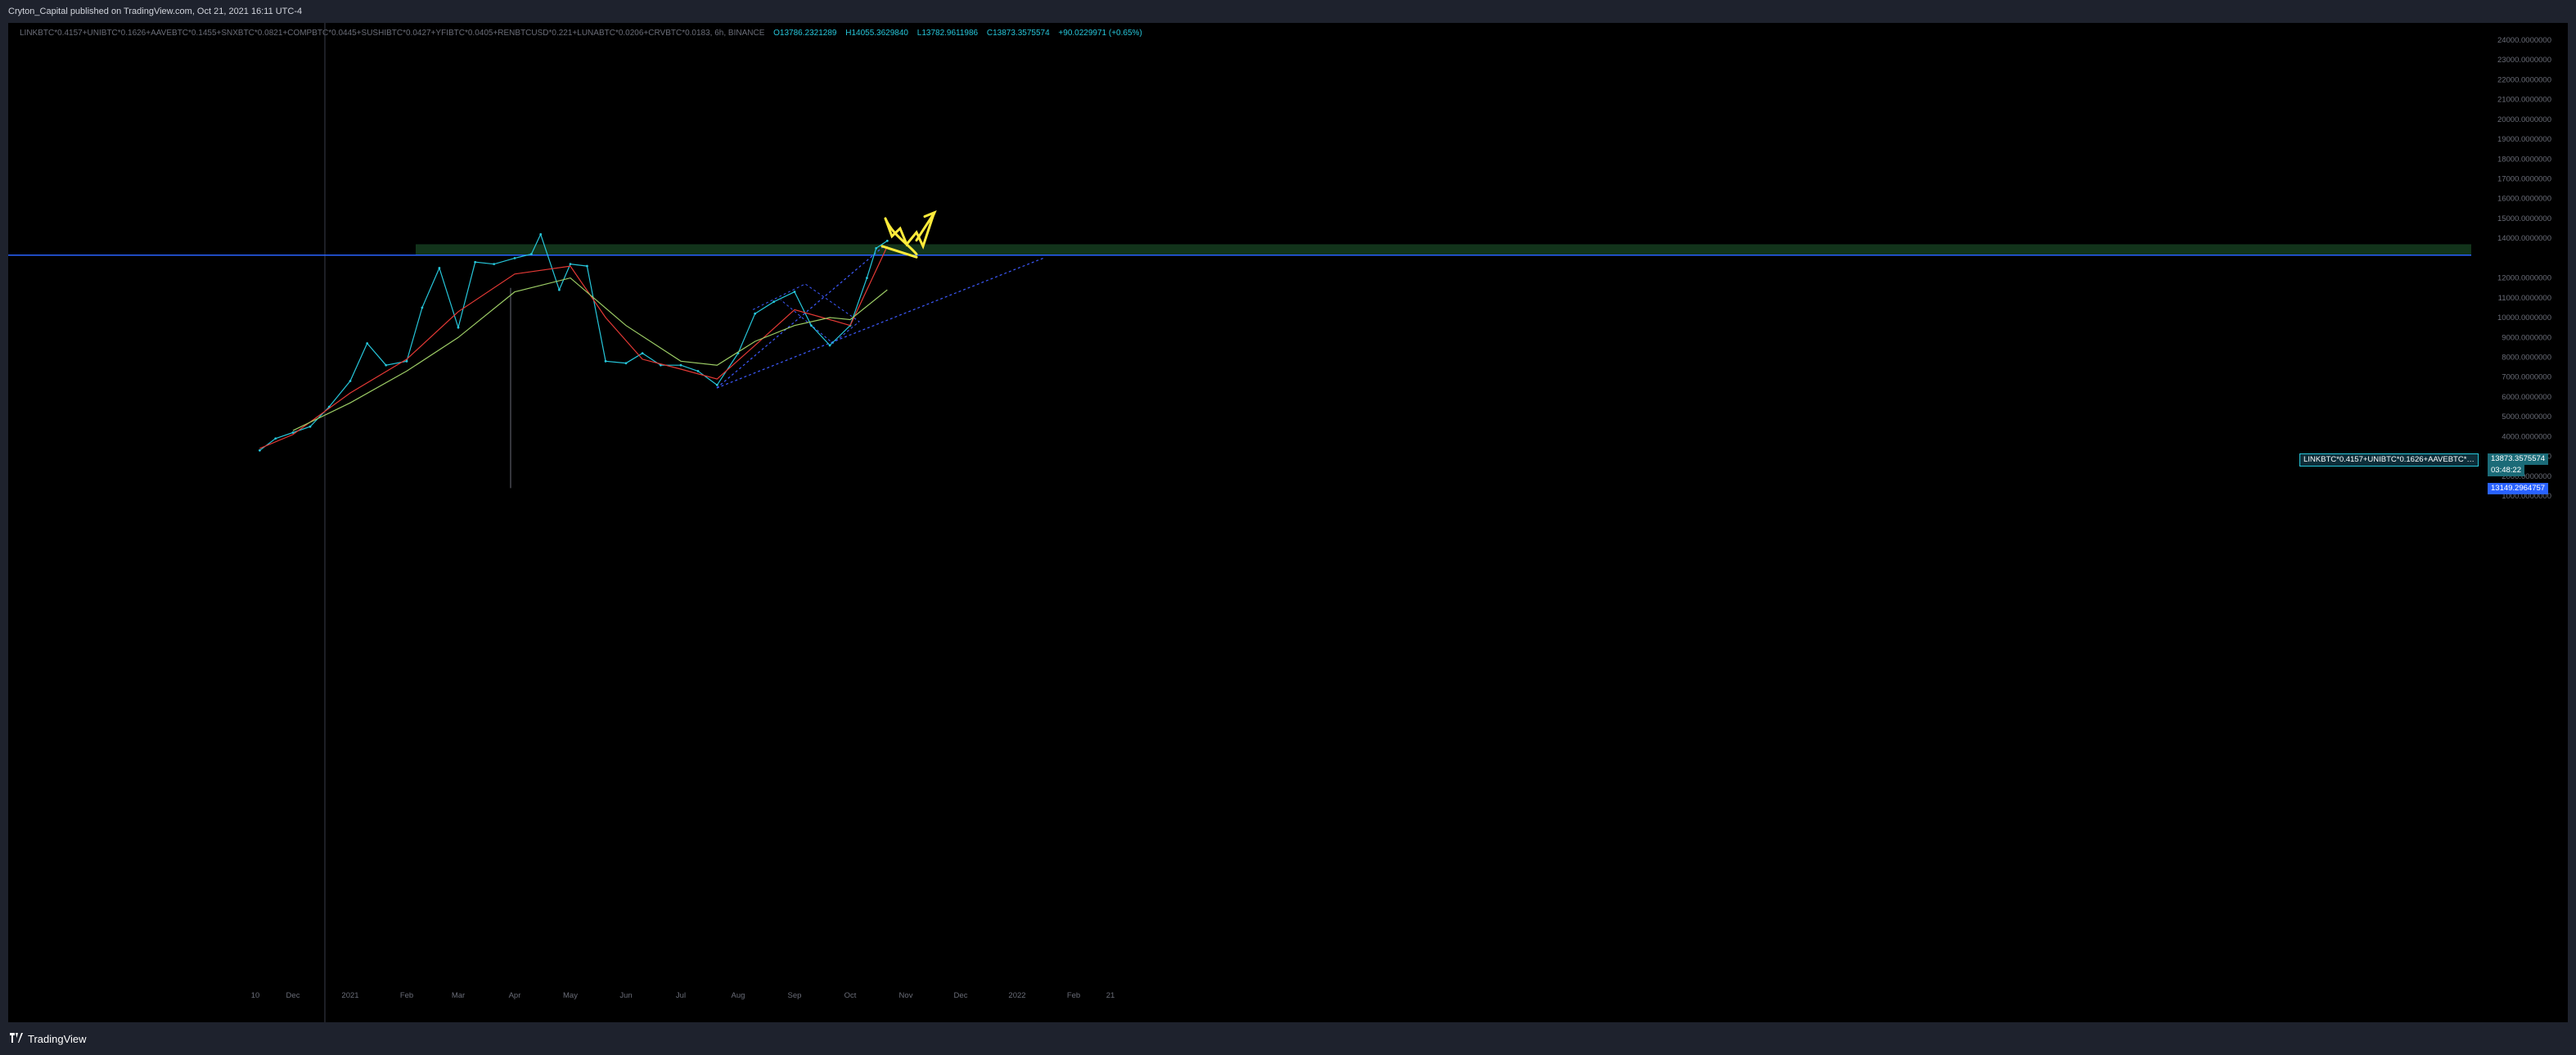 This screenshot has height=1055, width=2576. I want to click on legend-close: C13873.3575574, so click(1018, 33).